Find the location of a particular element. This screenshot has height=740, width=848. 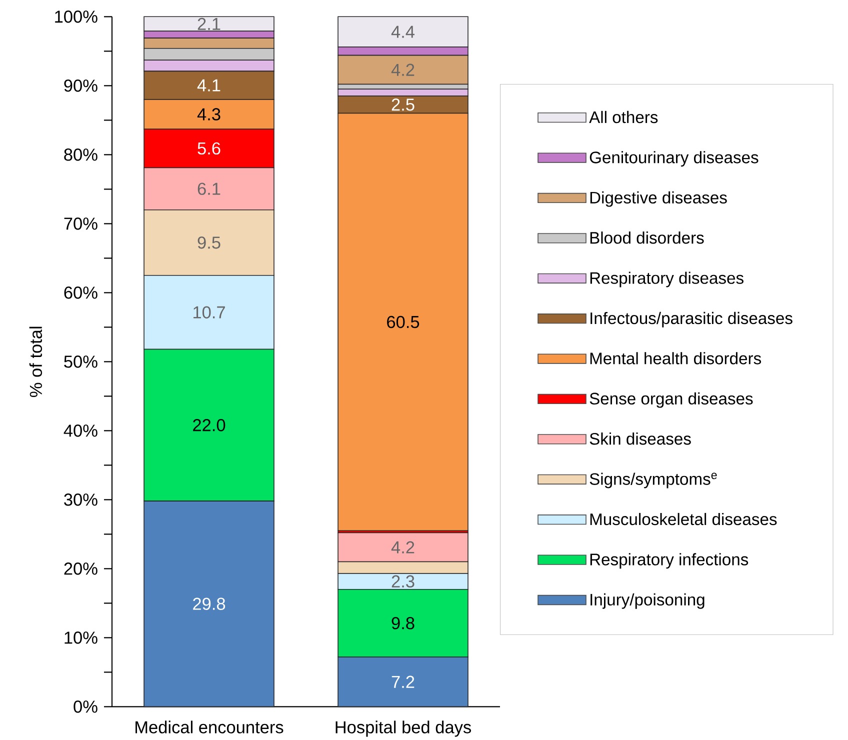

data-label: 6.1 is located at coordinates (209, 188).